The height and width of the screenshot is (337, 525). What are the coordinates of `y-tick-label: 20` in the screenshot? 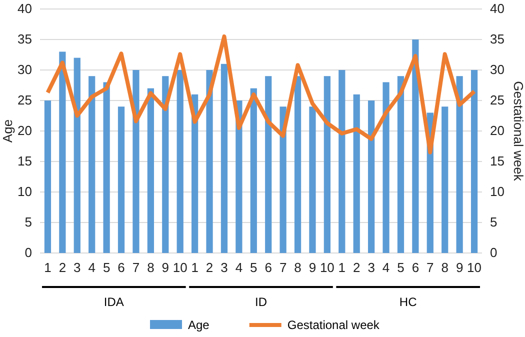 It's located at (25, 130).